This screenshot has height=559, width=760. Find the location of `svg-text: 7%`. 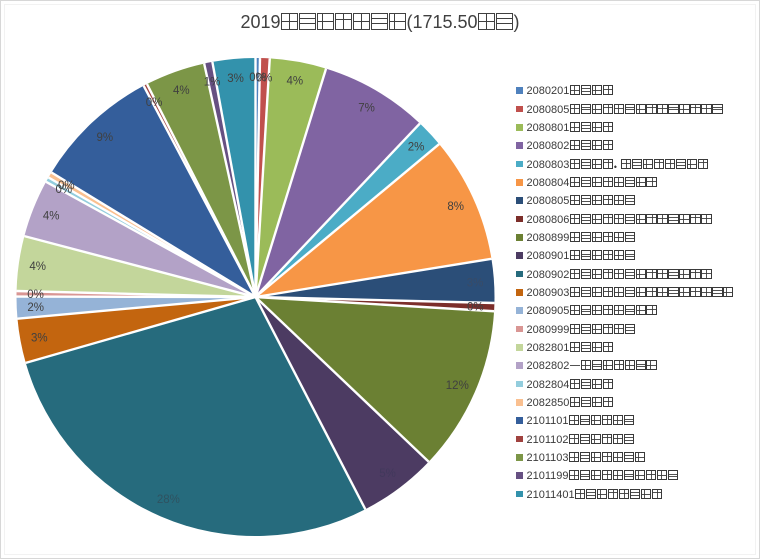

svg-text: 7% is located at coordinates (366, 108).